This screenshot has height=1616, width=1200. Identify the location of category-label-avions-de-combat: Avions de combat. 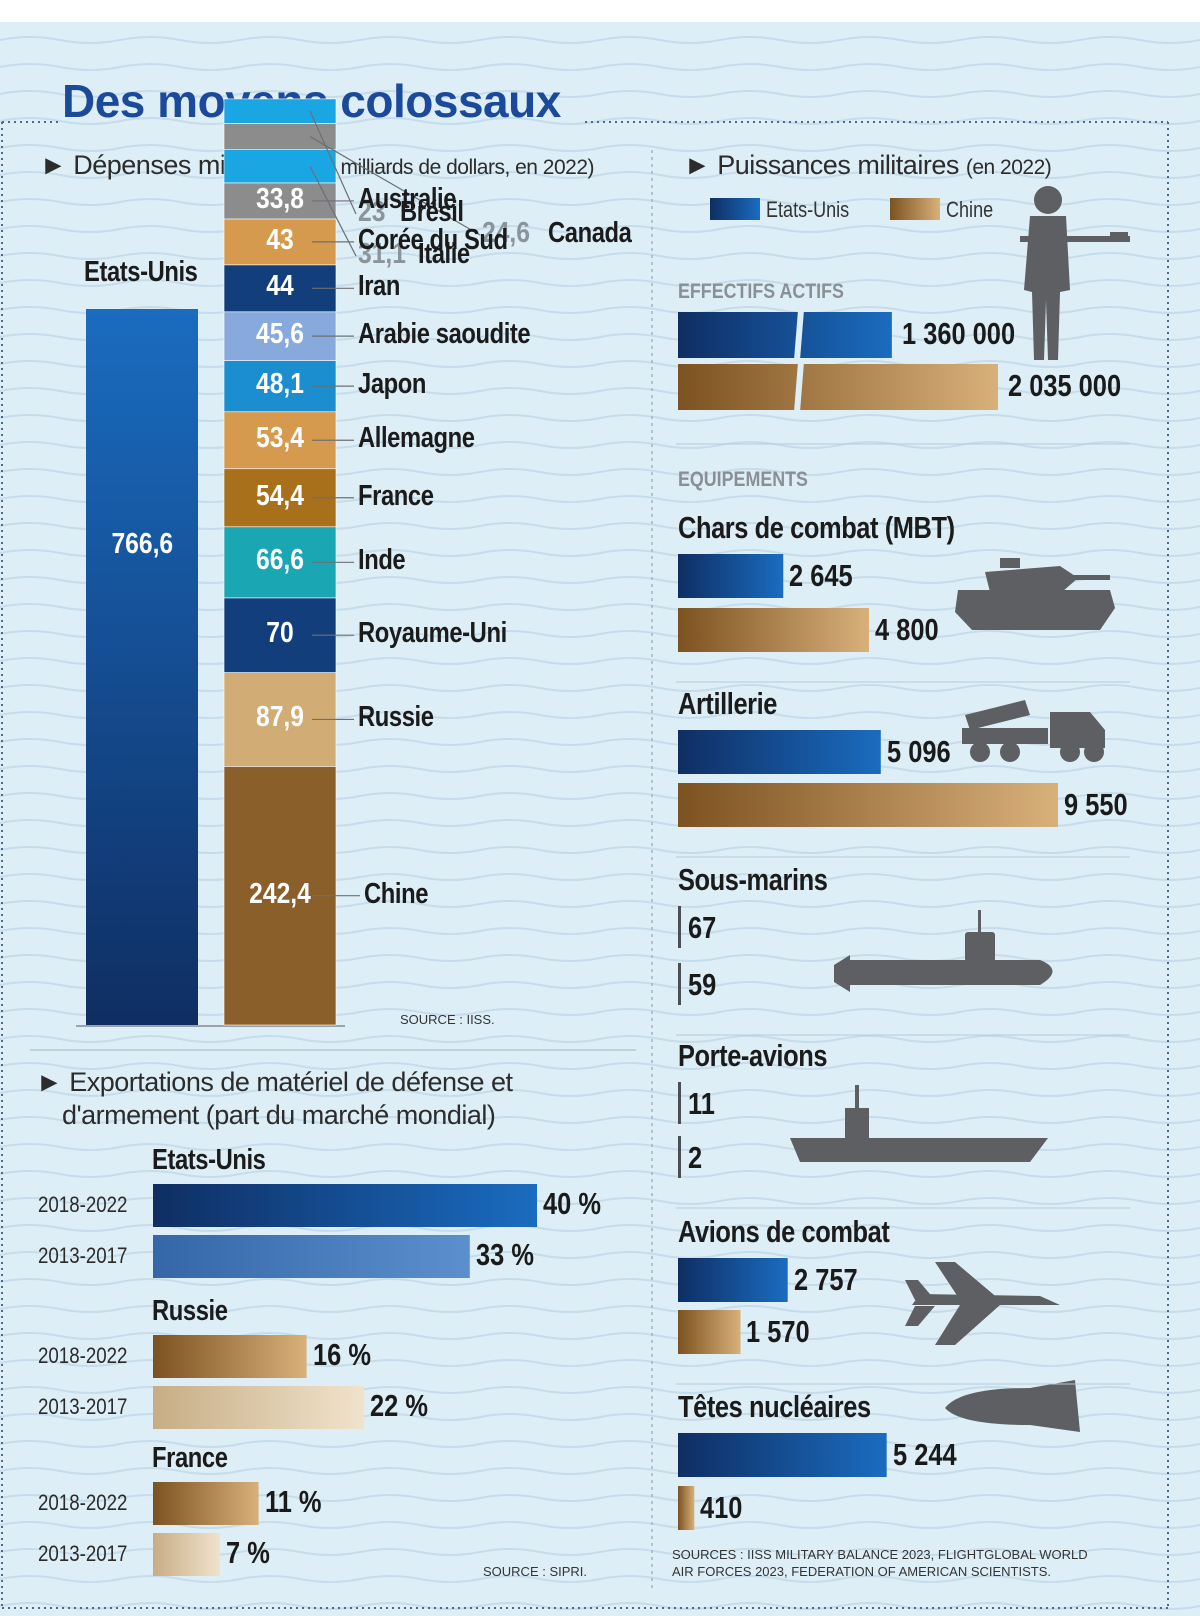
(784, 1231).